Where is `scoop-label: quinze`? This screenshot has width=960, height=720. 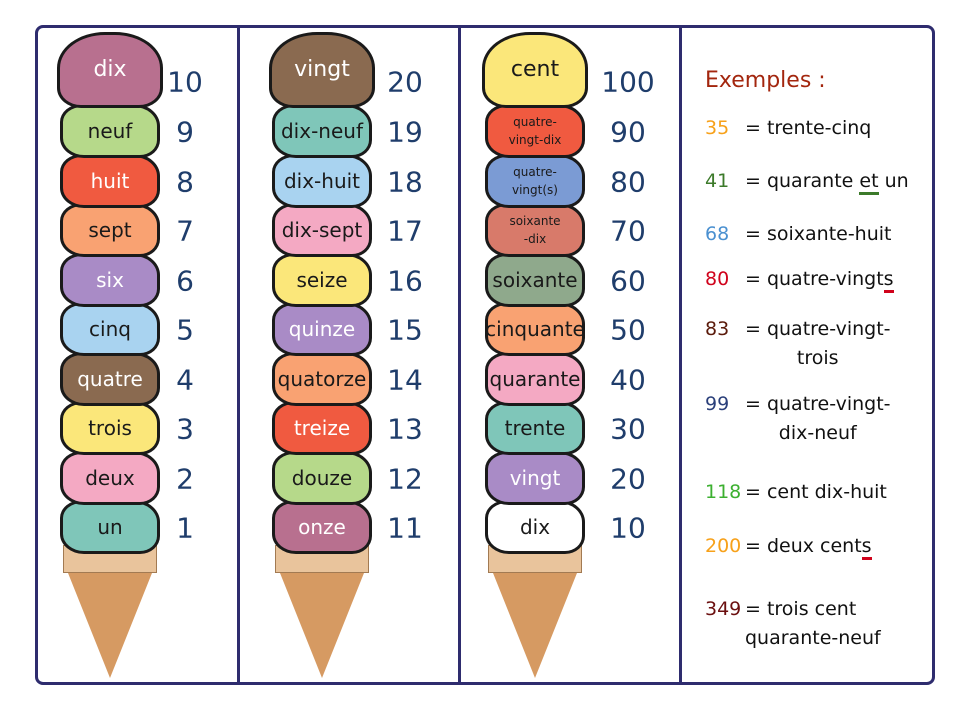 scoop-label: quinze is located at coordinates (322, 329).